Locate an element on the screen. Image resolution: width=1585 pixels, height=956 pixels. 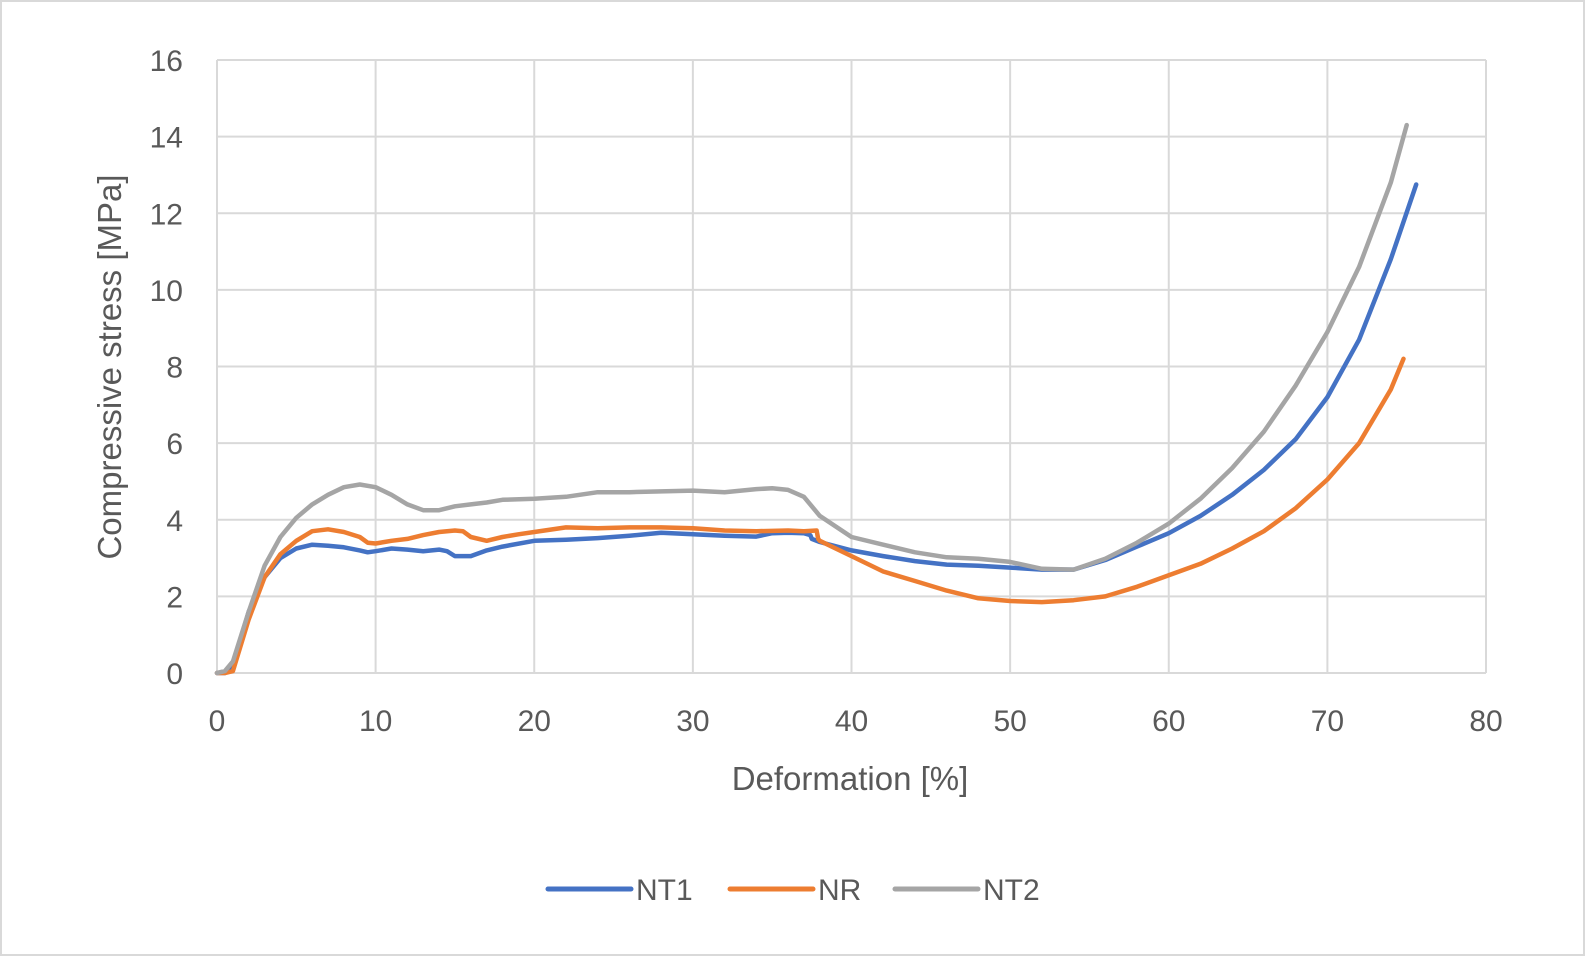
y-tick-label: 10 is located at coordinates (166, 291).